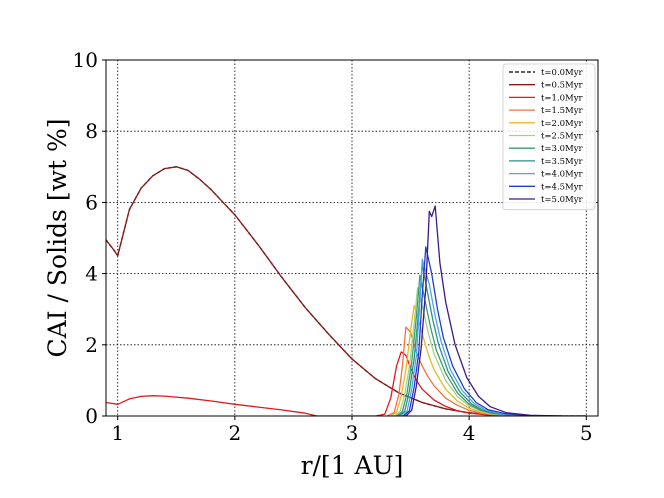 This screenshot has width=664, height=498. I want to click on y-tick-label: 8, so click(91, 131).